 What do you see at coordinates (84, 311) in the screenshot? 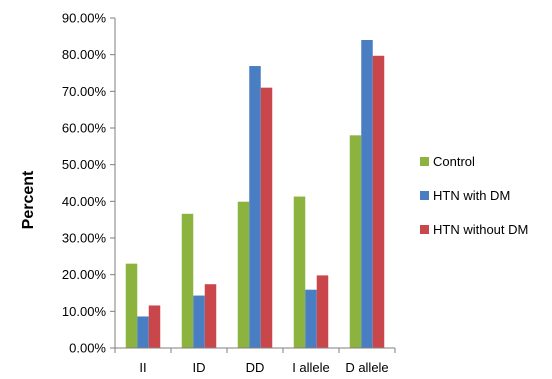
I see `y-tick-label: 10.00%` at bounding box center [84, 311].